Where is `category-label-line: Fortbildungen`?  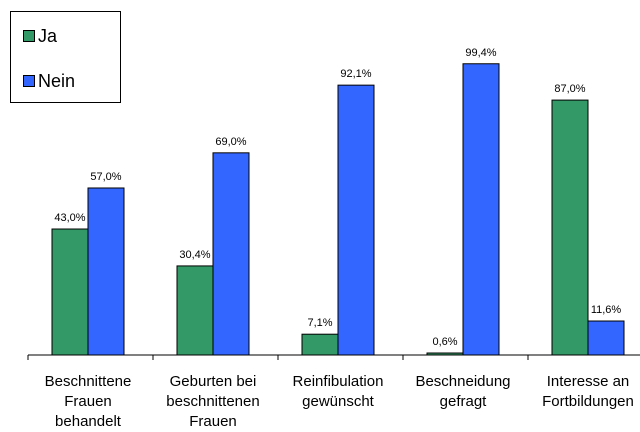 category-label-line: Fortbildungen is located at coordinates (588, 401).